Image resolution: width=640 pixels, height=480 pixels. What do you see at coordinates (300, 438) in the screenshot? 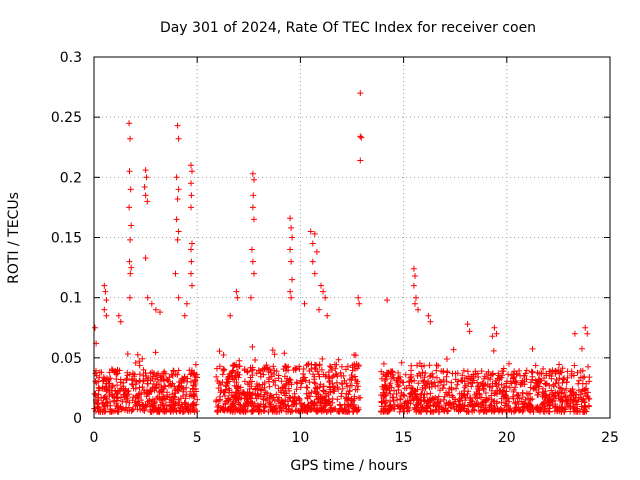
I see `x-tick-label: 10` at bounding box center [300, 438].